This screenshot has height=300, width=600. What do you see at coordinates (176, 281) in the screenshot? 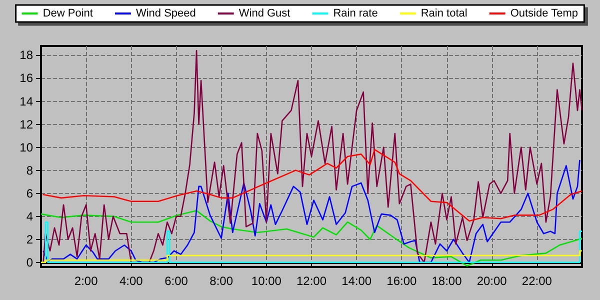
I see `x-tick-label: 6:00` at bounding box center [176, 281].